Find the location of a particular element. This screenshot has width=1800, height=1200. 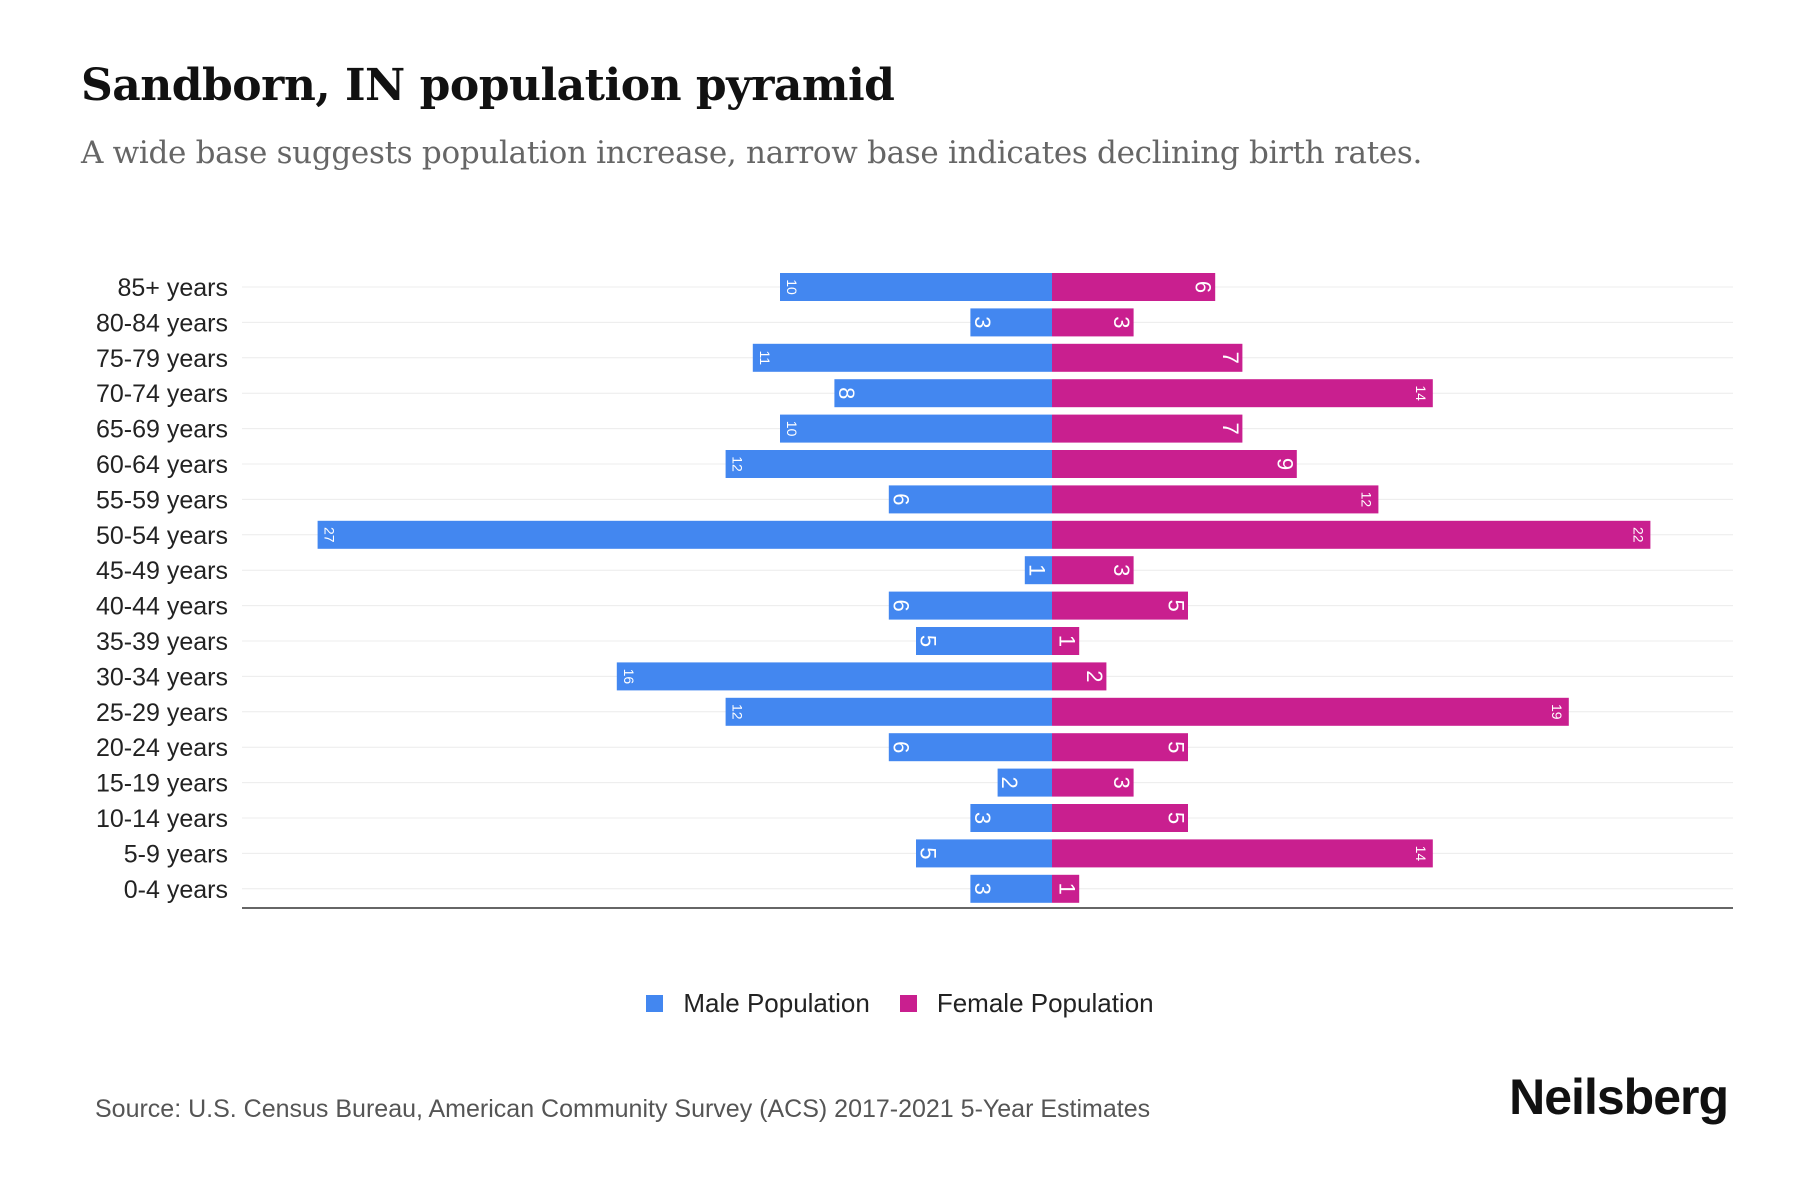

legend-item-male: Male Population is located at coordinates (758, 1003).